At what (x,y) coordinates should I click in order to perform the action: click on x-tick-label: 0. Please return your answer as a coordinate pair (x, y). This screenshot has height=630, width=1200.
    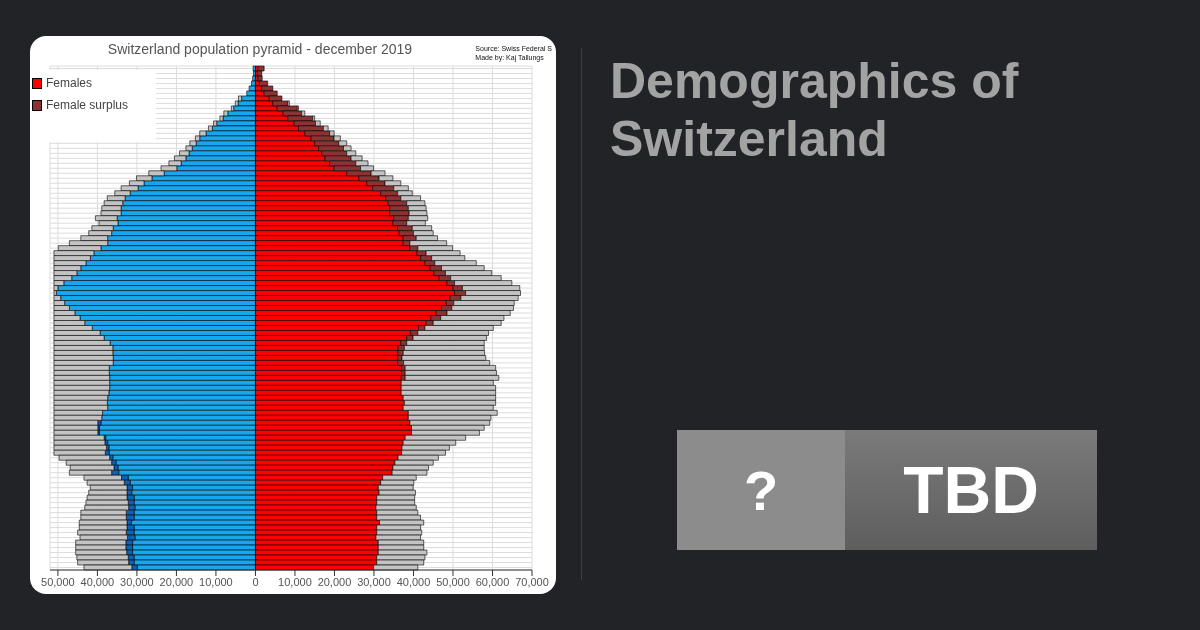
    Looking at the image, I should click on (255, 581).